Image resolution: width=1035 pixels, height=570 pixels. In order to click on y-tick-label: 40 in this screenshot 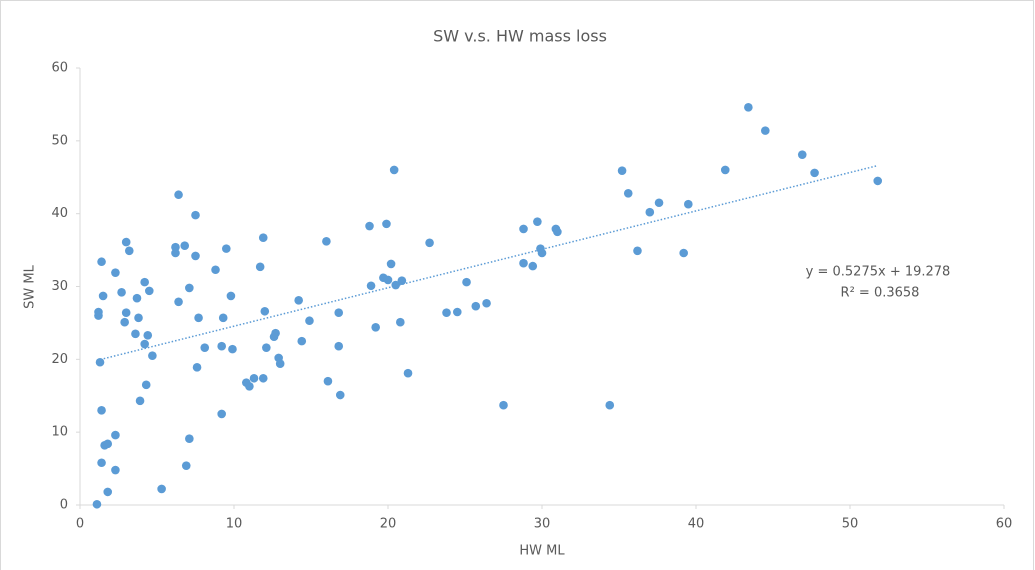, I will do `click(59, 213)`.